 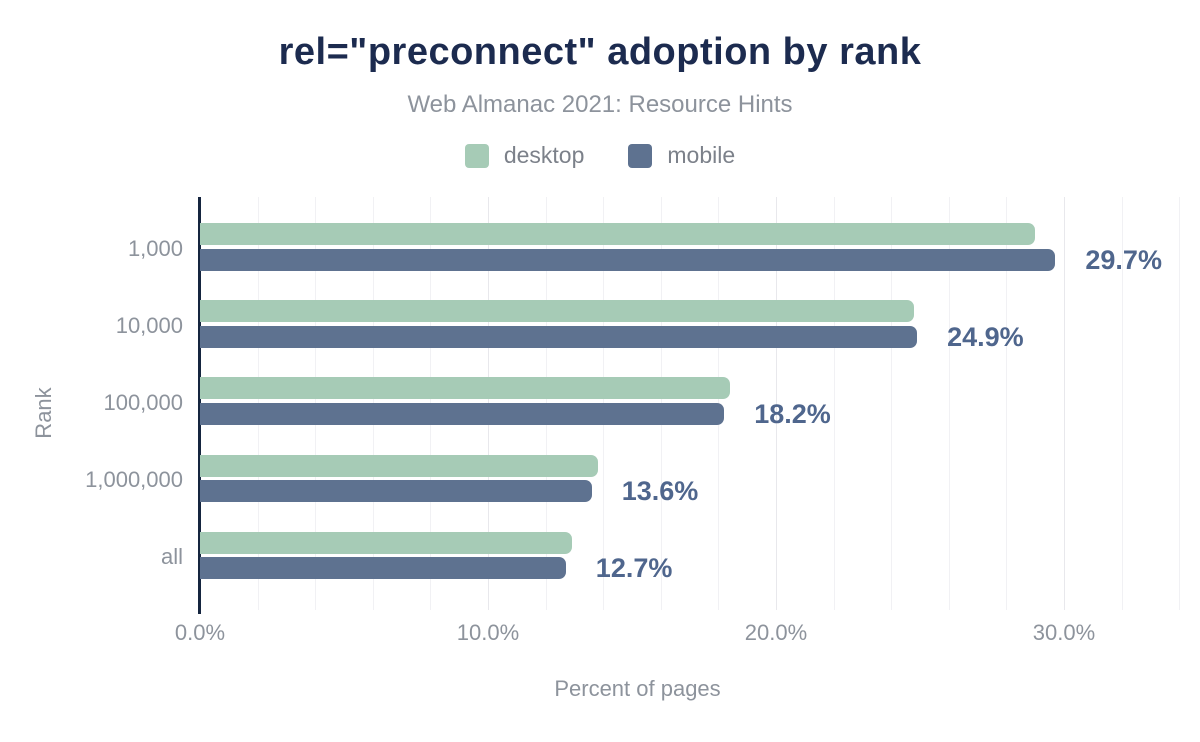 What do you see at coordinates (171, 557) in the screenshot?
I see `y-axis-category-label: all` at bounding box center [171, 557].